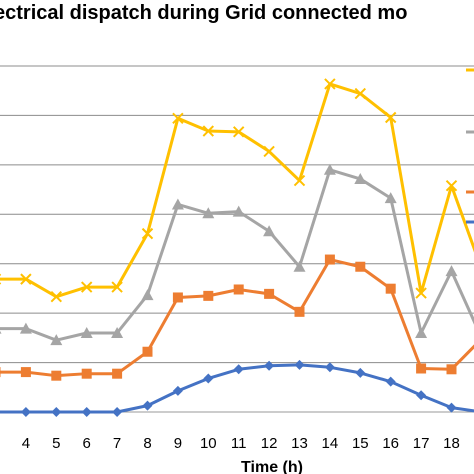 Image resolution: width=474 pixels, height=474 pixels. Describe the element at coordinates (147, 443) in the screenshot. I see `x-tick-label: 8` at that location.